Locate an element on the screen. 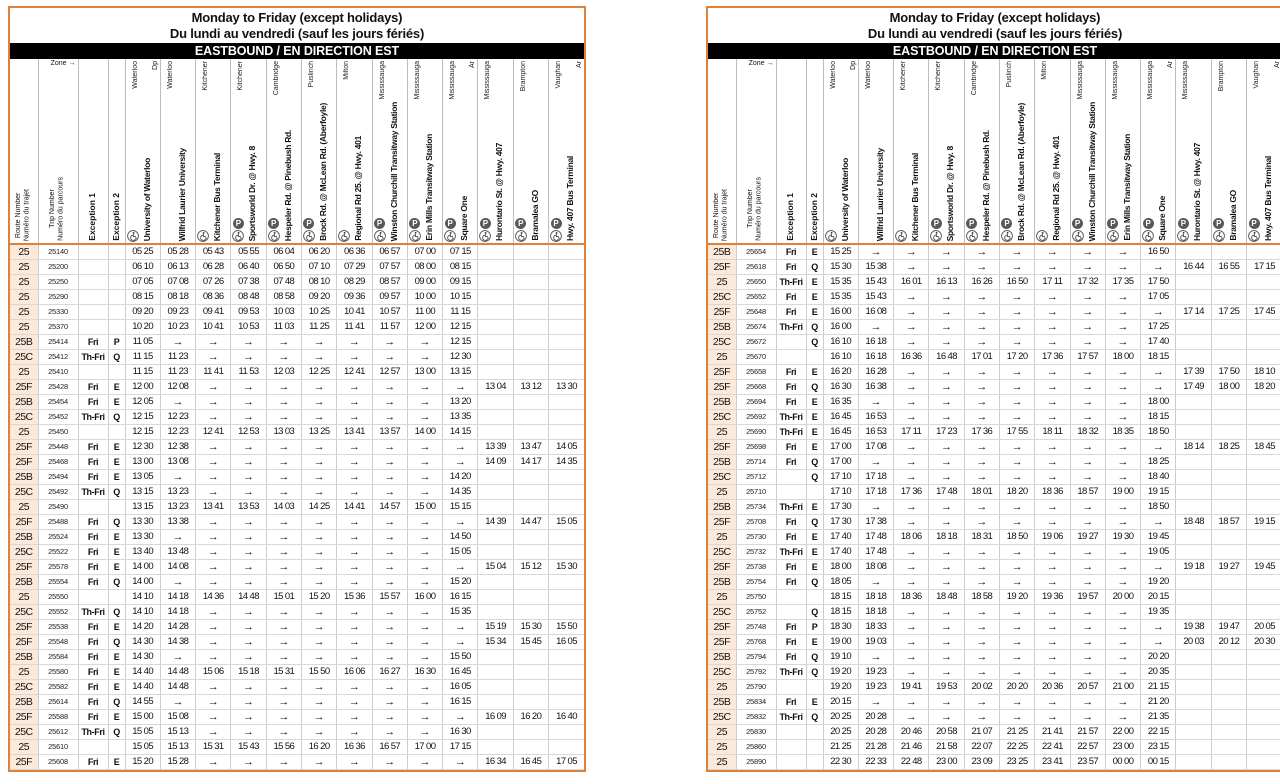  trip-row: 25B 25614 Fri Q 14 55 → → → → → → → → 16 15 is located at coordinates (297, 702).